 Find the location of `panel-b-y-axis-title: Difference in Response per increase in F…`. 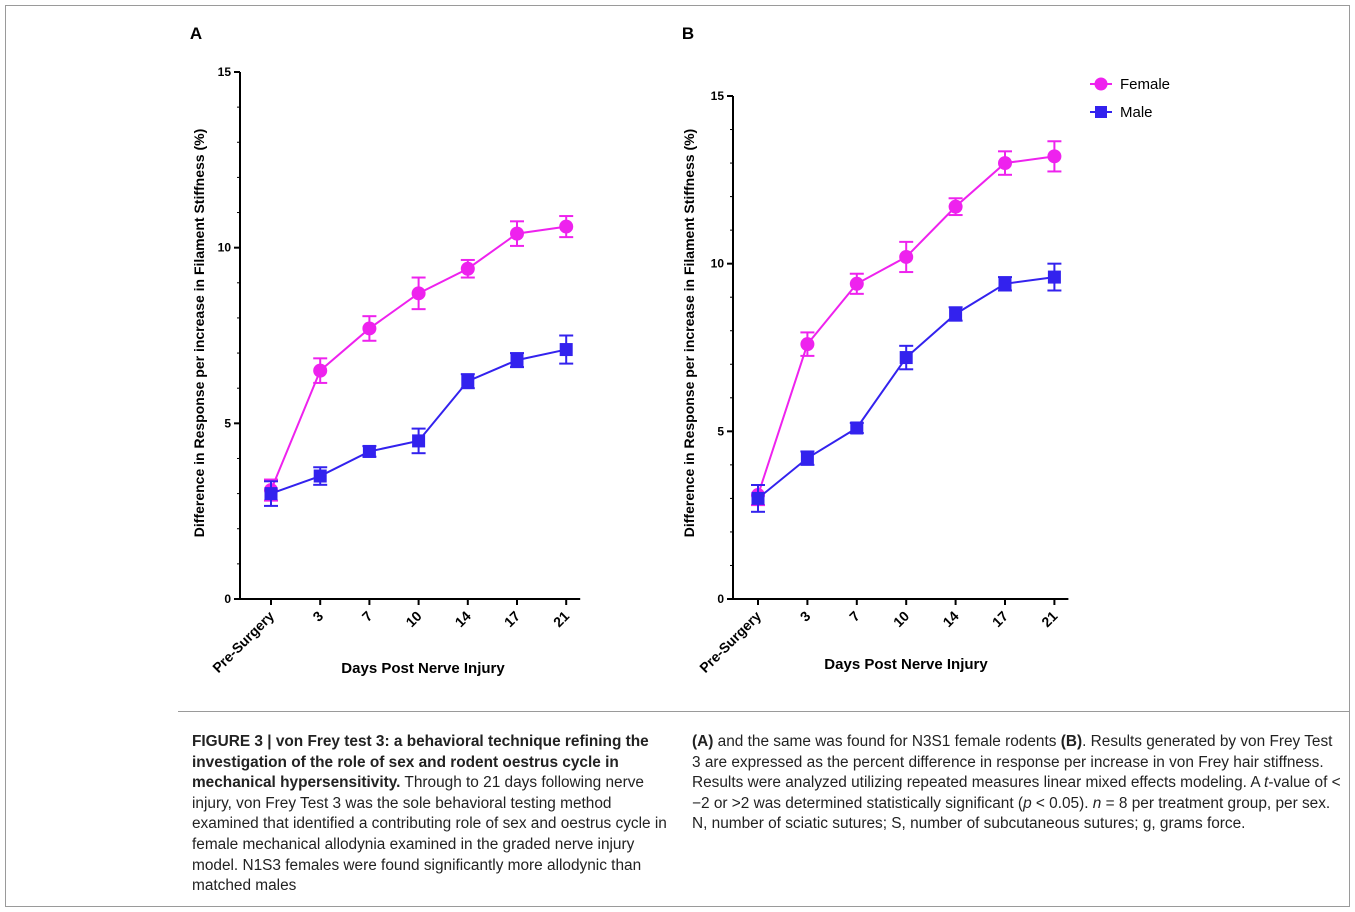

panel-b-y-axis-title: Difference in Response per increase in F… is located at coordinates (689, 333).